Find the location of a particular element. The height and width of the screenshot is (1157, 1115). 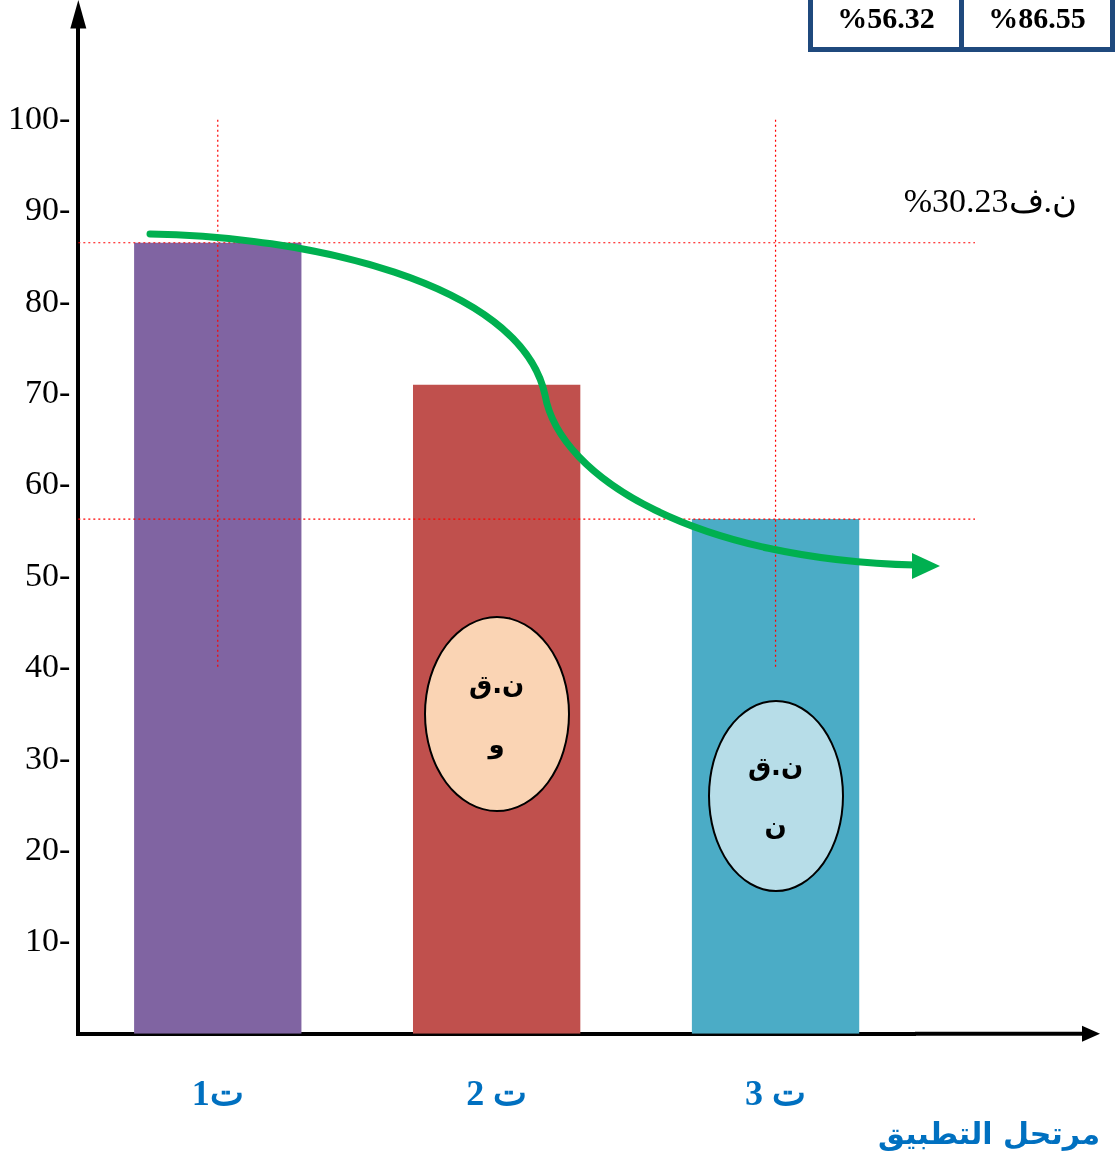

y-tick-label: 30- is located at coordinates (47, 757).